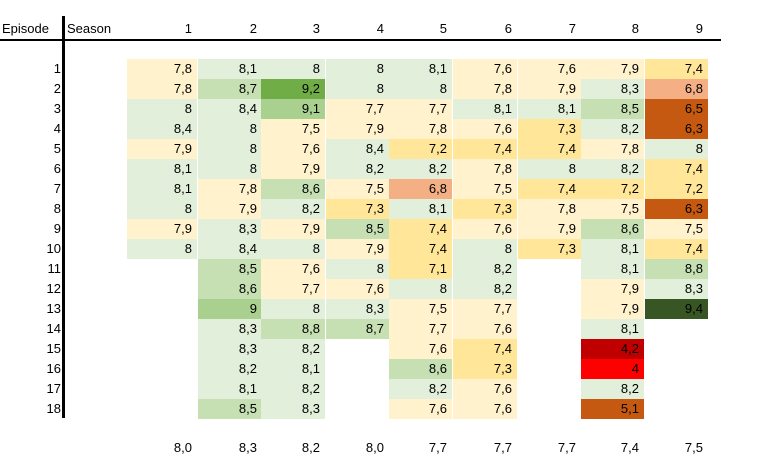 This screenshot has height=475, width=771. I want to click on rating-cell: 8,8, so click(293, 329).